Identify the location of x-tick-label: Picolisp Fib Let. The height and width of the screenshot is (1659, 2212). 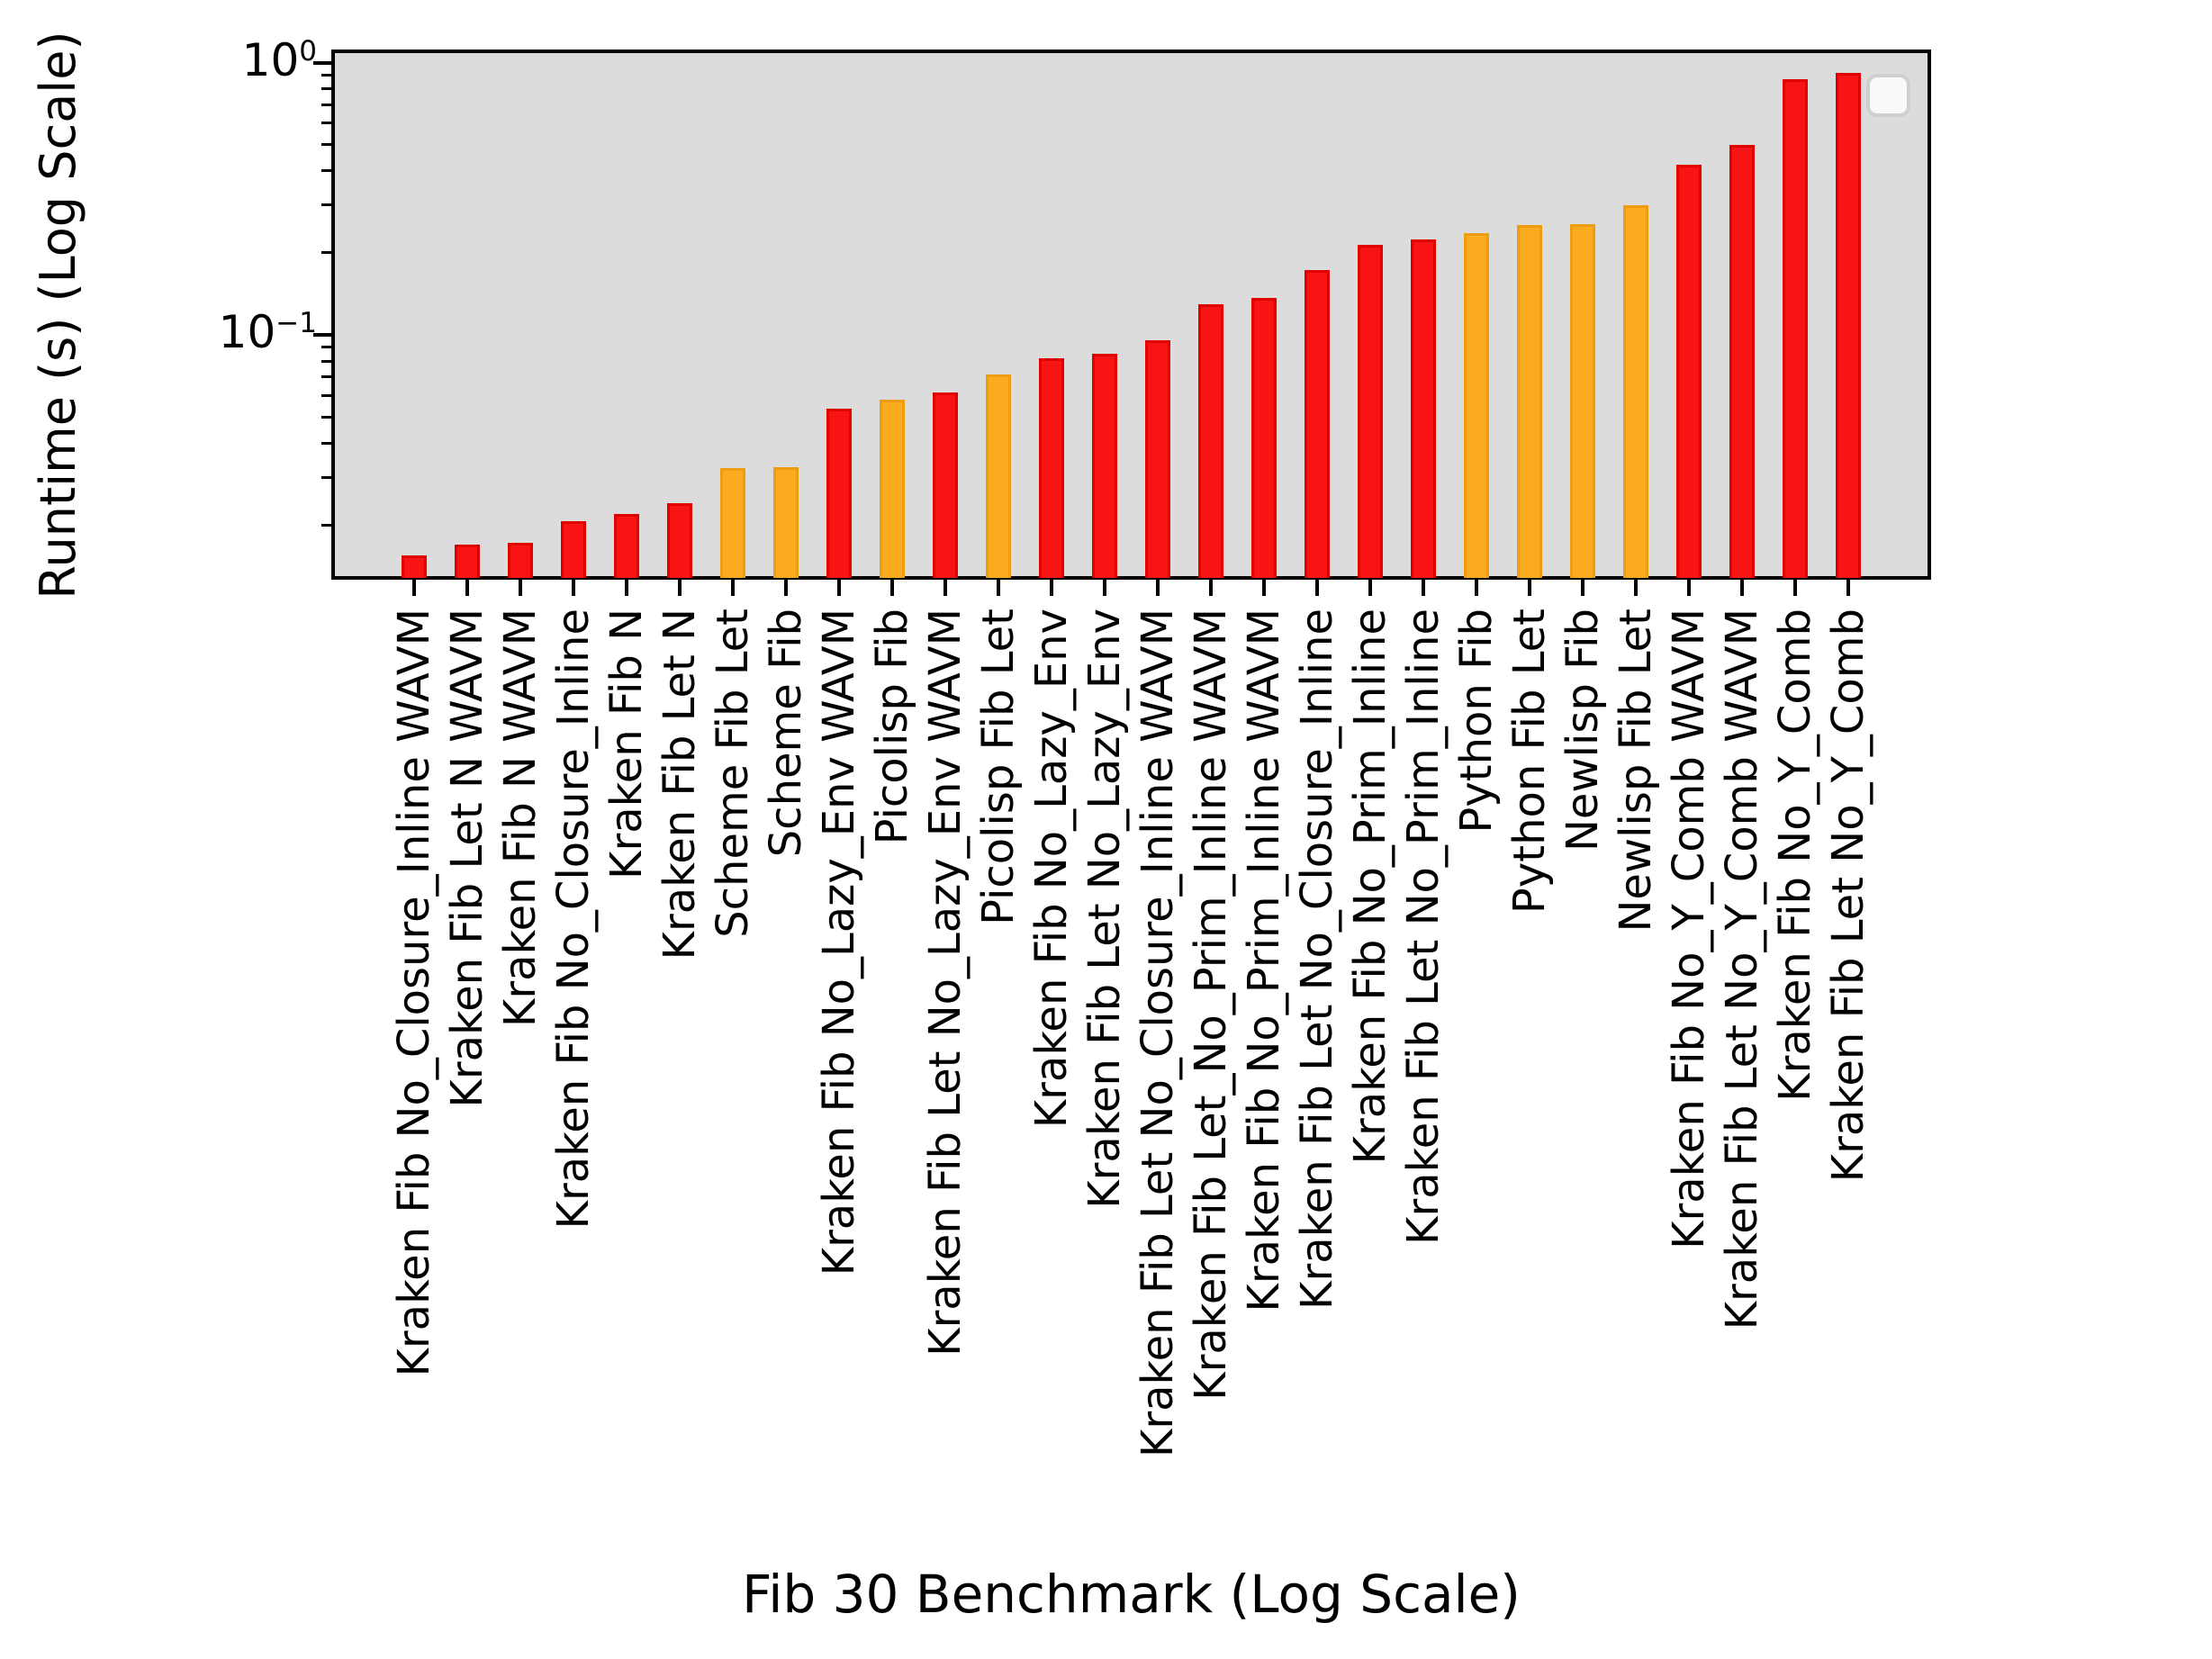
(998, 767).